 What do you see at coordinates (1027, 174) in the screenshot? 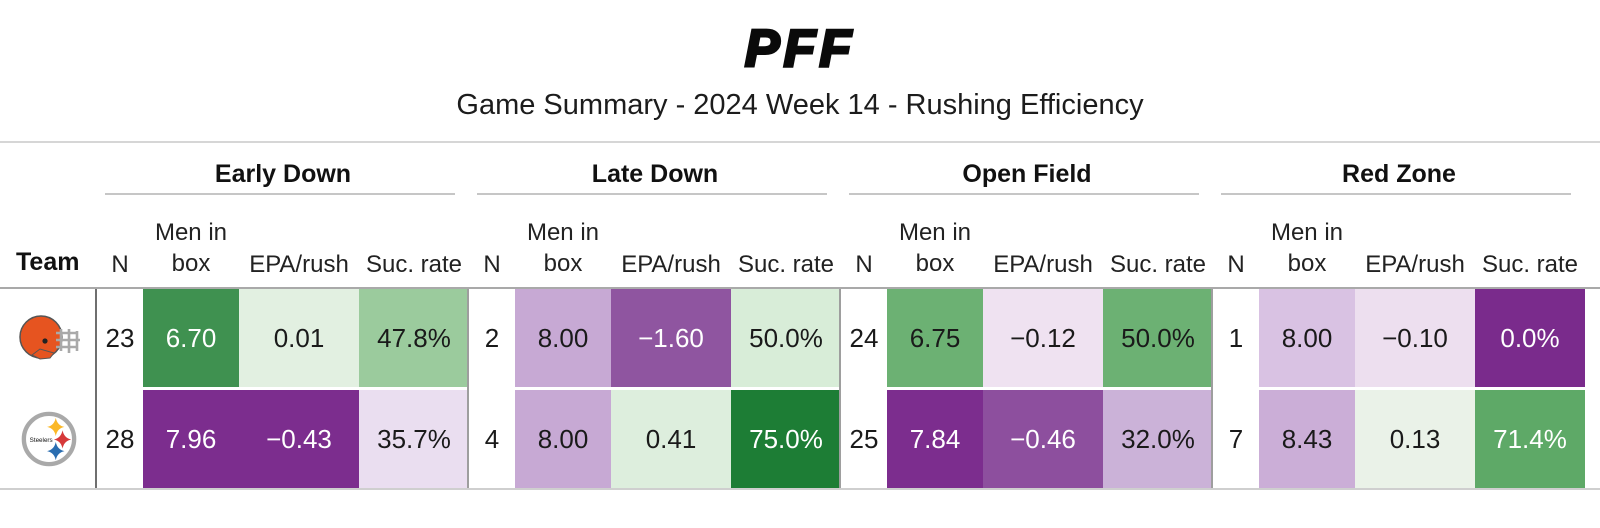
I see `group-title: Open Field` at bounding box center [1027, 174].